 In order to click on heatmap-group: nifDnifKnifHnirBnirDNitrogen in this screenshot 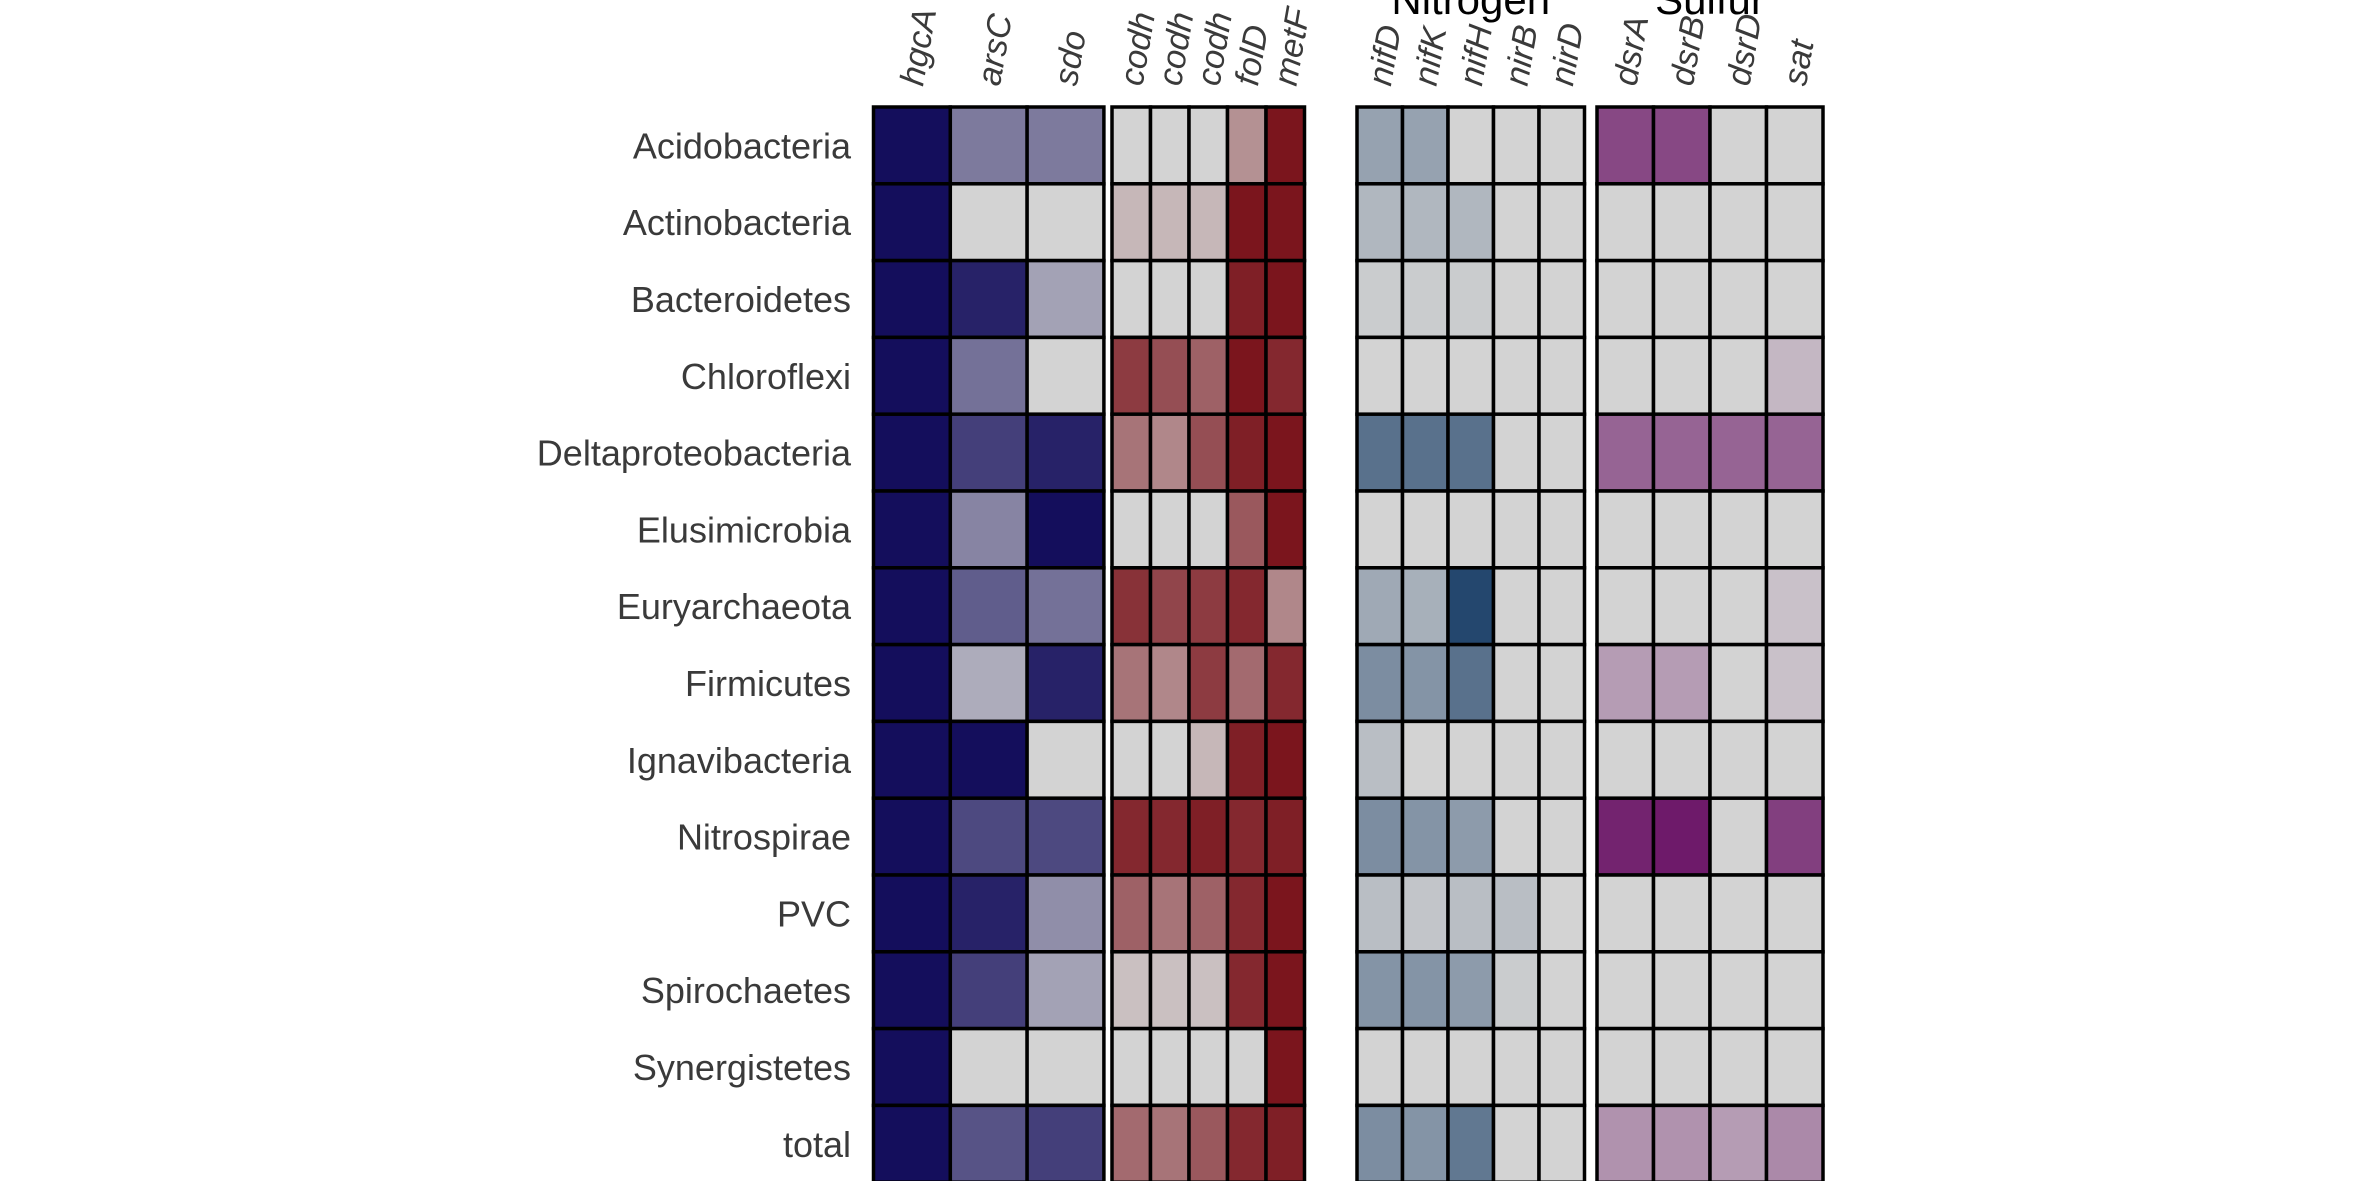, I will do `click(1473, 590)`.